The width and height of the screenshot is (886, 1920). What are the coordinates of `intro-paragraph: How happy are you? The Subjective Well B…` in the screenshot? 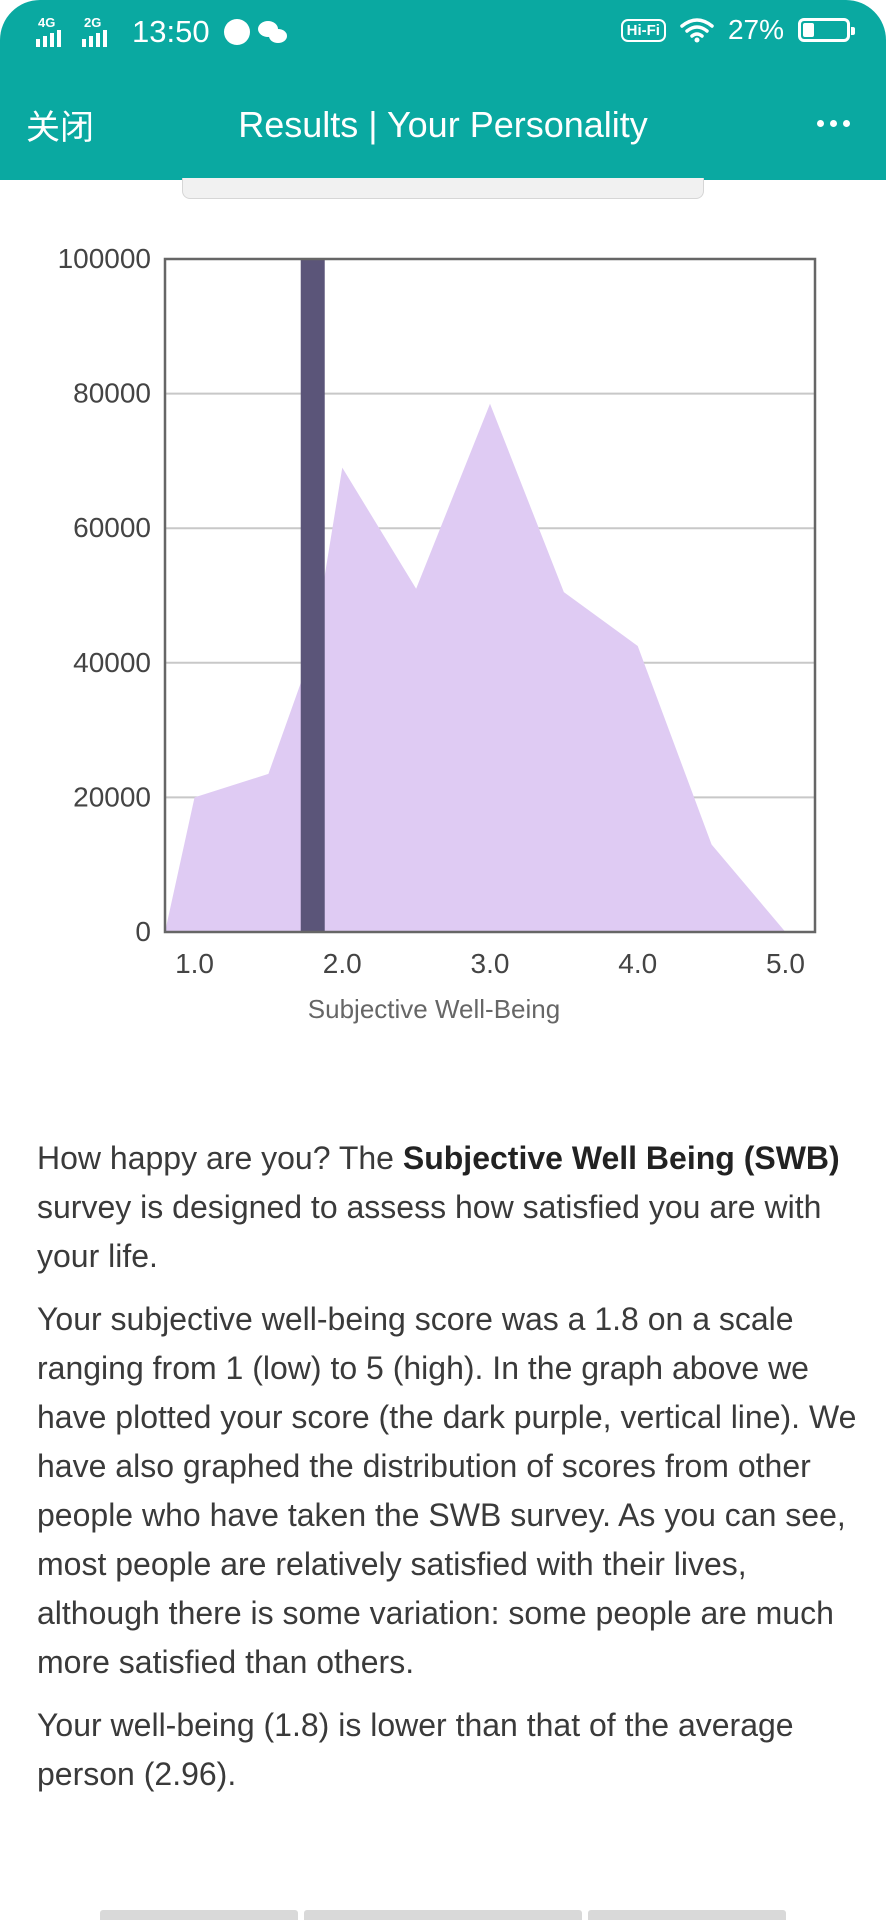 It's located at (447, 1207).